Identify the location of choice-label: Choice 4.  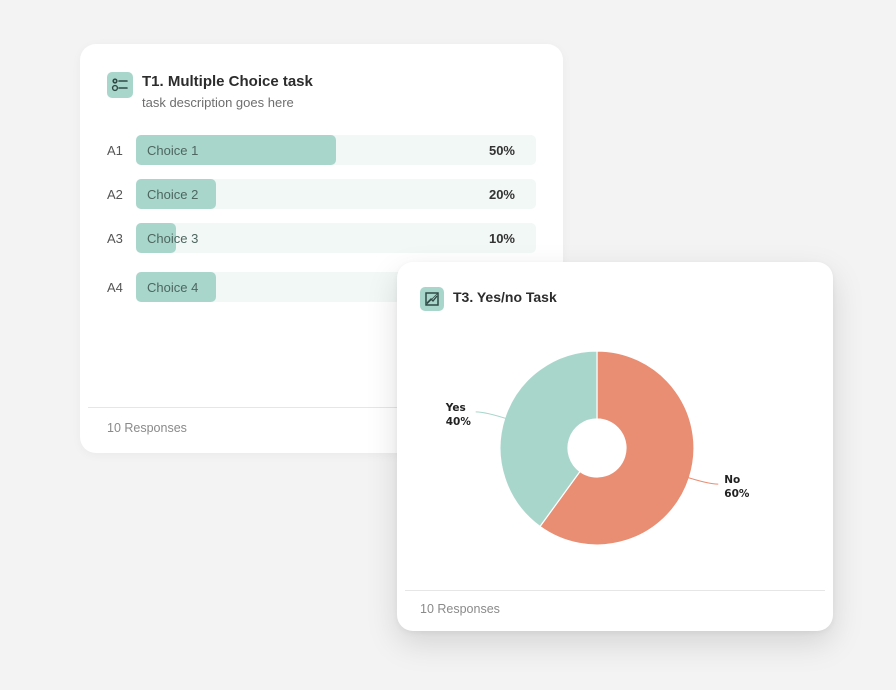
(173, 287).